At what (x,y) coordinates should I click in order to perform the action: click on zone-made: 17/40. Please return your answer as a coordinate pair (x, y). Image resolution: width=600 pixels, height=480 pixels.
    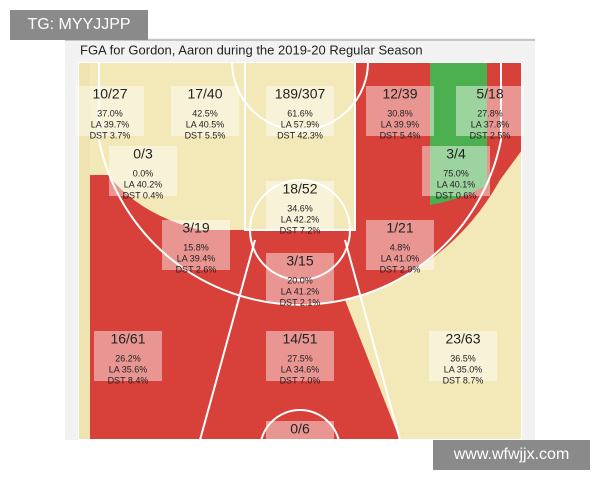
    Looking at the image, I should click on (204, 94).